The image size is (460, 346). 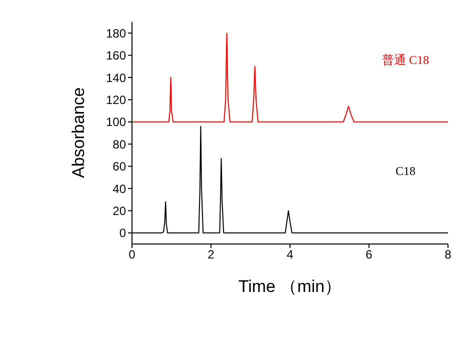 What do you see at coordinates (448, 255) in the screenshot?
I see `x-tick-label: 8` at bounding box center [448, 255].